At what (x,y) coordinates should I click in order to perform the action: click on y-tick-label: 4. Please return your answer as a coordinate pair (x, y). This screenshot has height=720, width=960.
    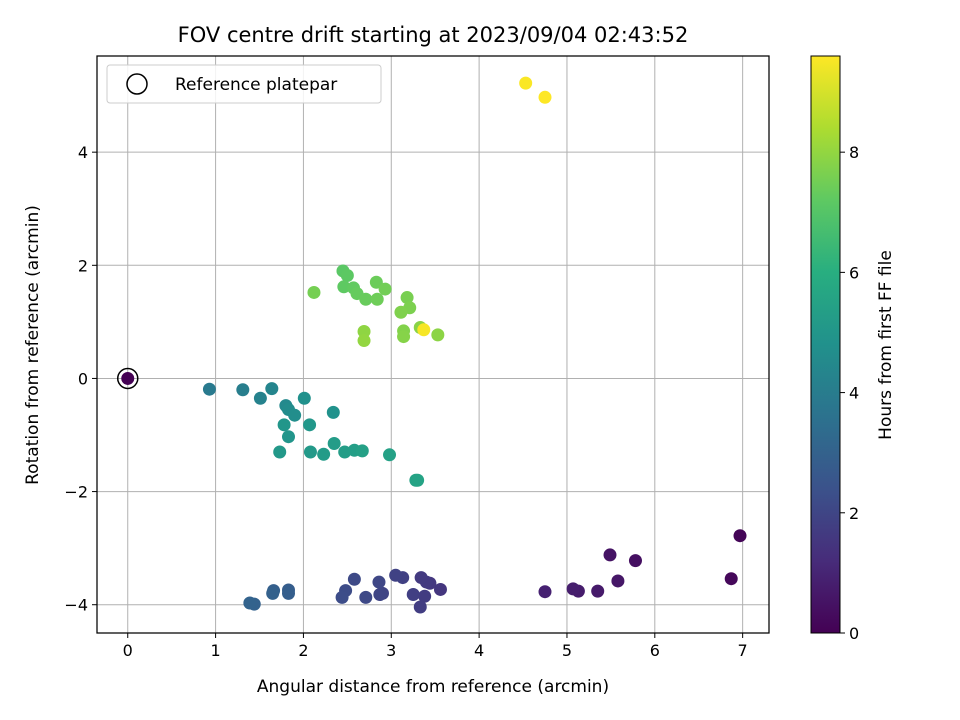
    Looking at the image, I should click on (83, 152).